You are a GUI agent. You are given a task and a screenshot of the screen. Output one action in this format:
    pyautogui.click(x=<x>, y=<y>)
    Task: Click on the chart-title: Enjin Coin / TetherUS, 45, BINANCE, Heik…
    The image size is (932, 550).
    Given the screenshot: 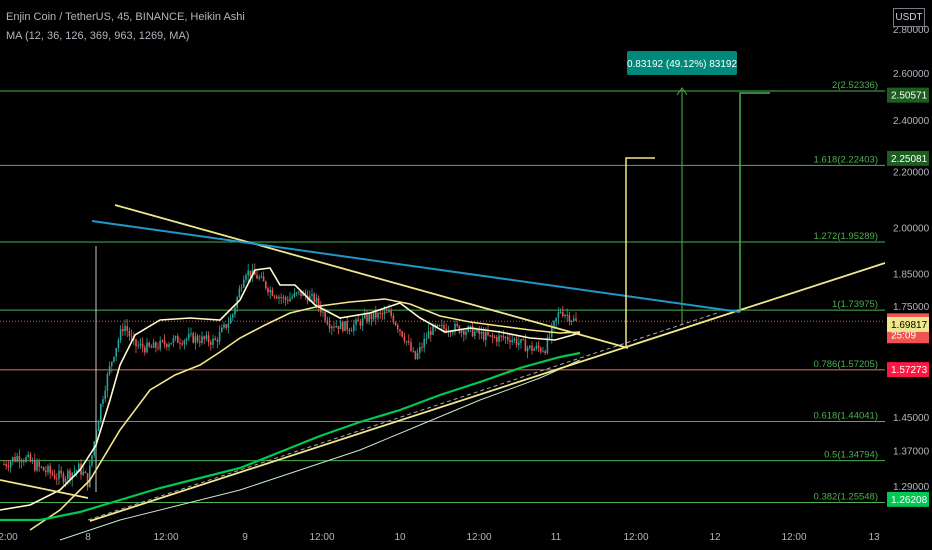 What is the action you would take?
    pyautogui.click(x=125, y=17)
    